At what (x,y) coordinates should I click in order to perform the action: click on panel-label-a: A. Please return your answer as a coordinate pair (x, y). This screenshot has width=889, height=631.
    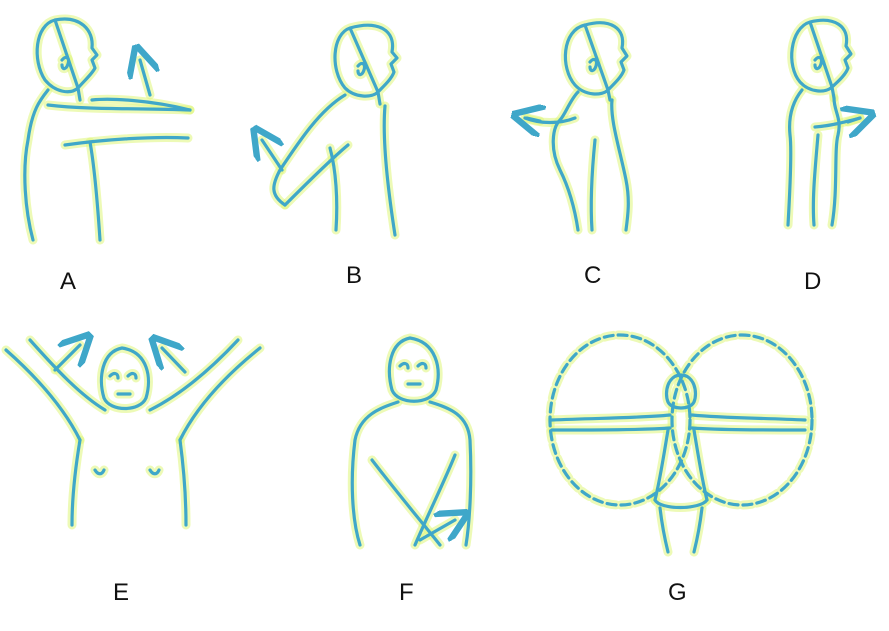
    Looking at the image, I should click on (68, 281).